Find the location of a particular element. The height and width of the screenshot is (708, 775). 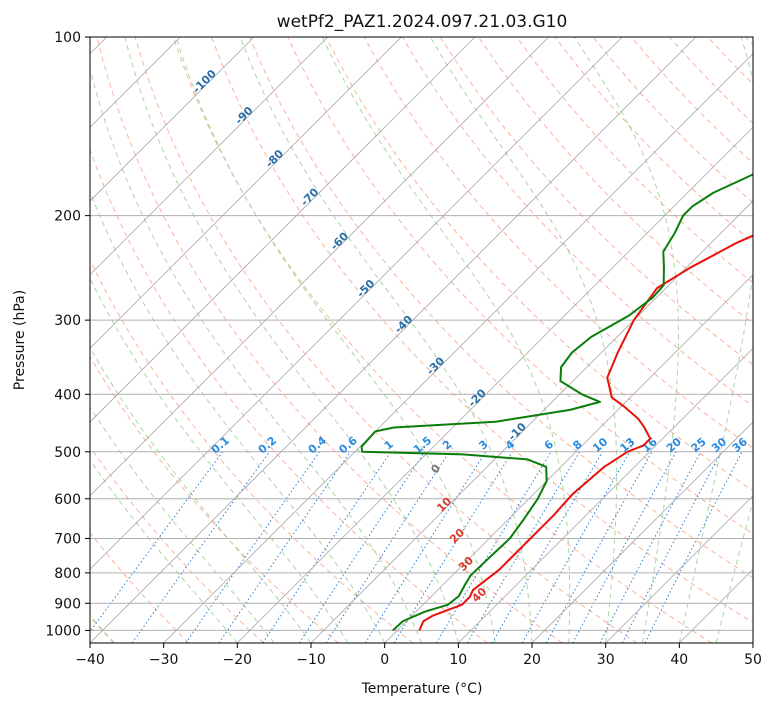

y-tick-label: 900 is located at coordinates (67, 604).